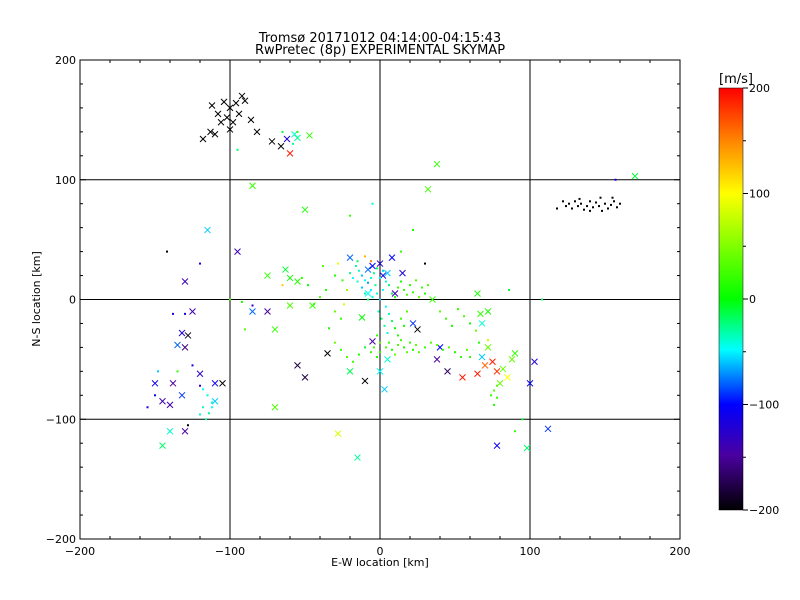  What do you see at coordinates (36, 299) in the screenshot?
I see `y-axis-label: N-S location [km]` at bounding box center [36, 299].